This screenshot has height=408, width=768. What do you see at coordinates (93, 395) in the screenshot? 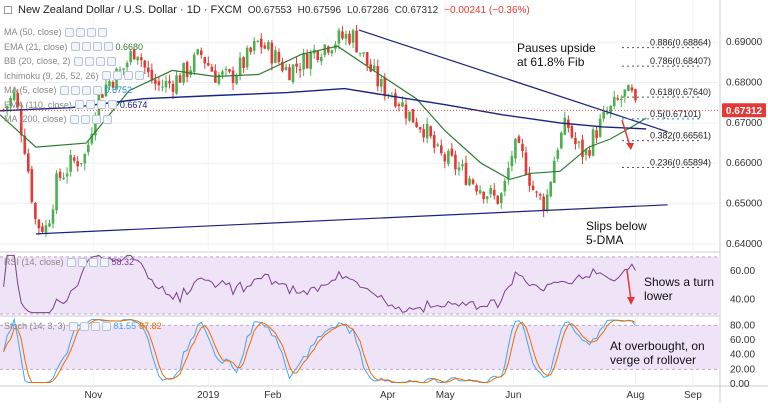
I see `time-tick-label: Nov` at bounding box center [93, 395].